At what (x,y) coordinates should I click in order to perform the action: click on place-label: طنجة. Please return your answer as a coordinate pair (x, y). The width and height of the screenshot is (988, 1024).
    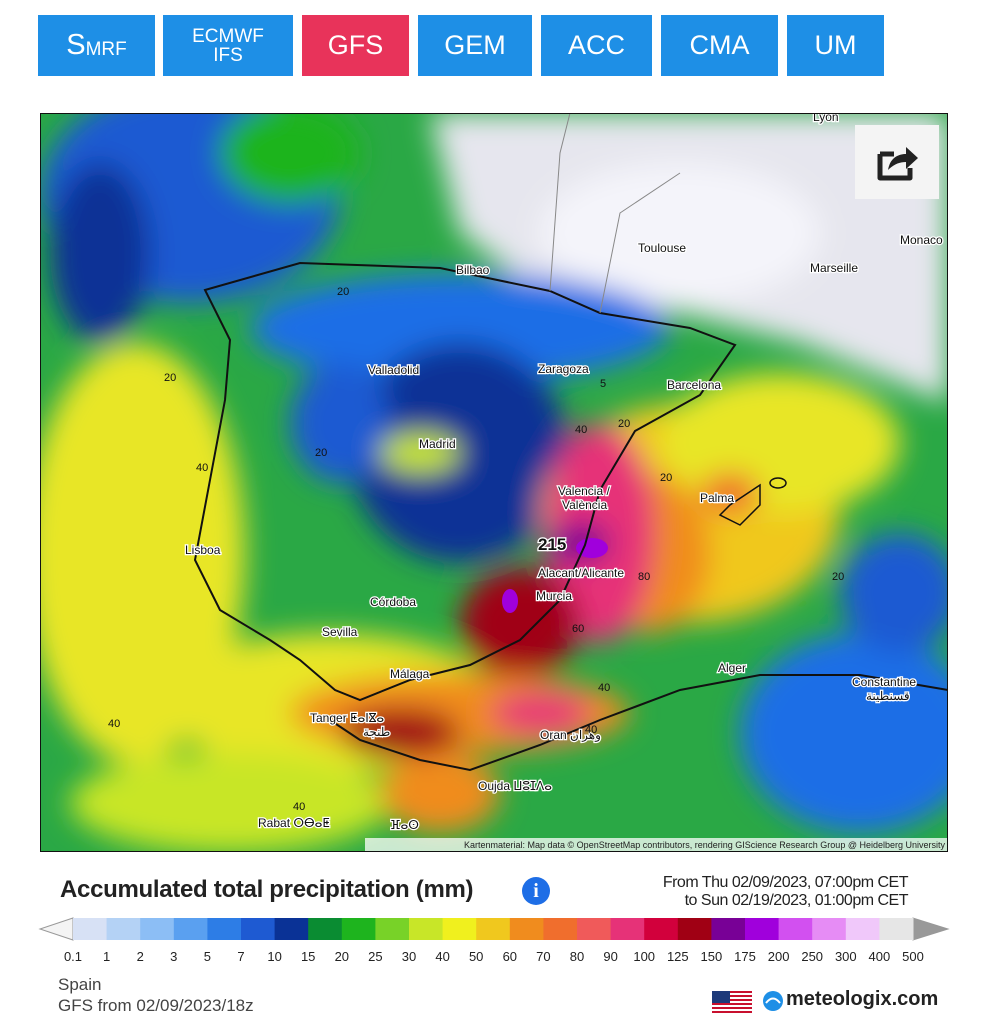
    Looking at the image, I should click on (376, 732).